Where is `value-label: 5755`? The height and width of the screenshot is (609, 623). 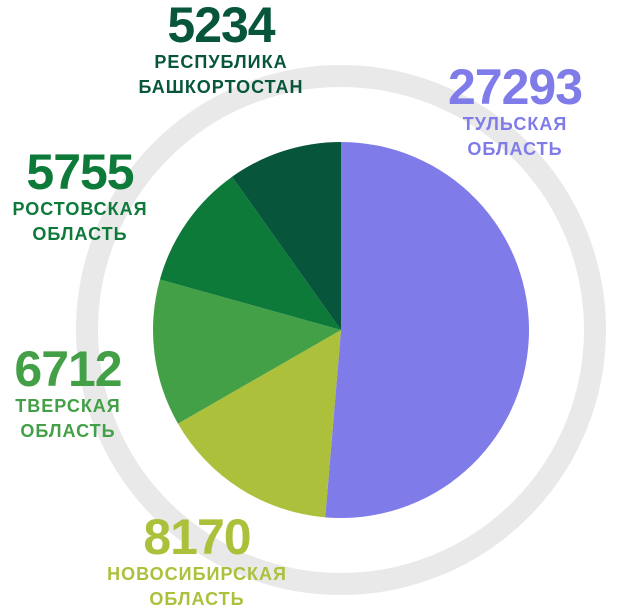 value-label: 5755 is located at coordinates (80, 172).